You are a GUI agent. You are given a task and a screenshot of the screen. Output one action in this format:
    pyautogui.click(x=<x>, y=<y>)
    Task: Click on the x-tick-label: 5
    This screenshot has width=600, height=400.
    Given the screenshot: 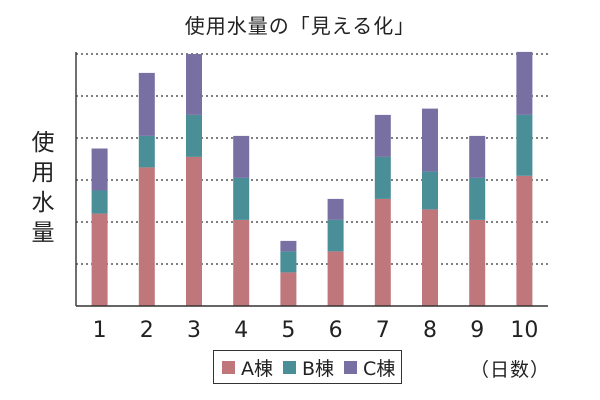 What is the action you would take?
    pyautogui.click(x=288, y=330)
    